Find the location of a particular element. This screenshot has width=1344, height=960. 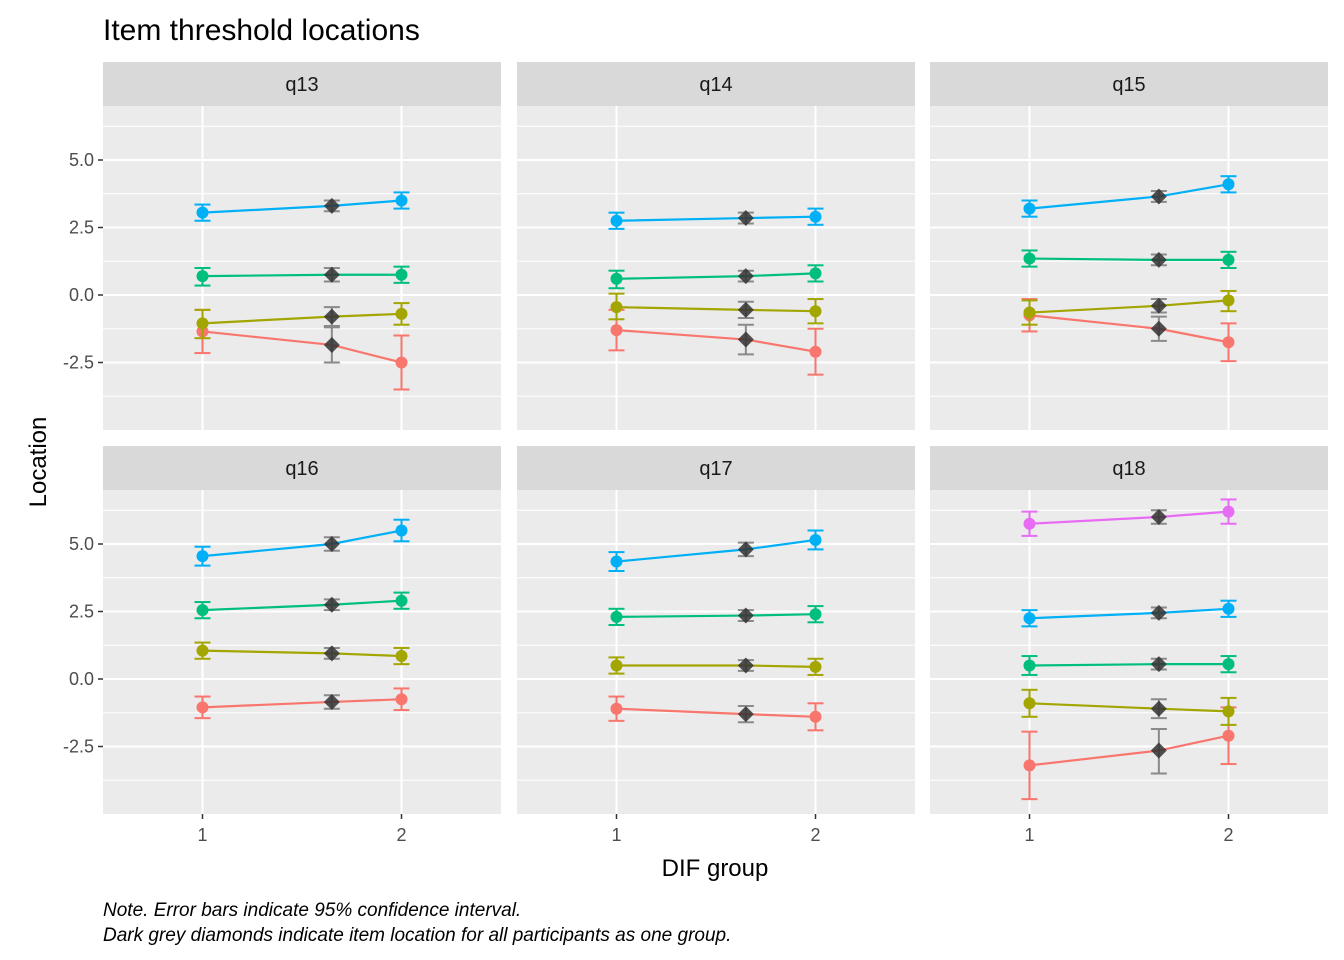

facet-q17: q17 1 2 is located at coordinates (716, 645).